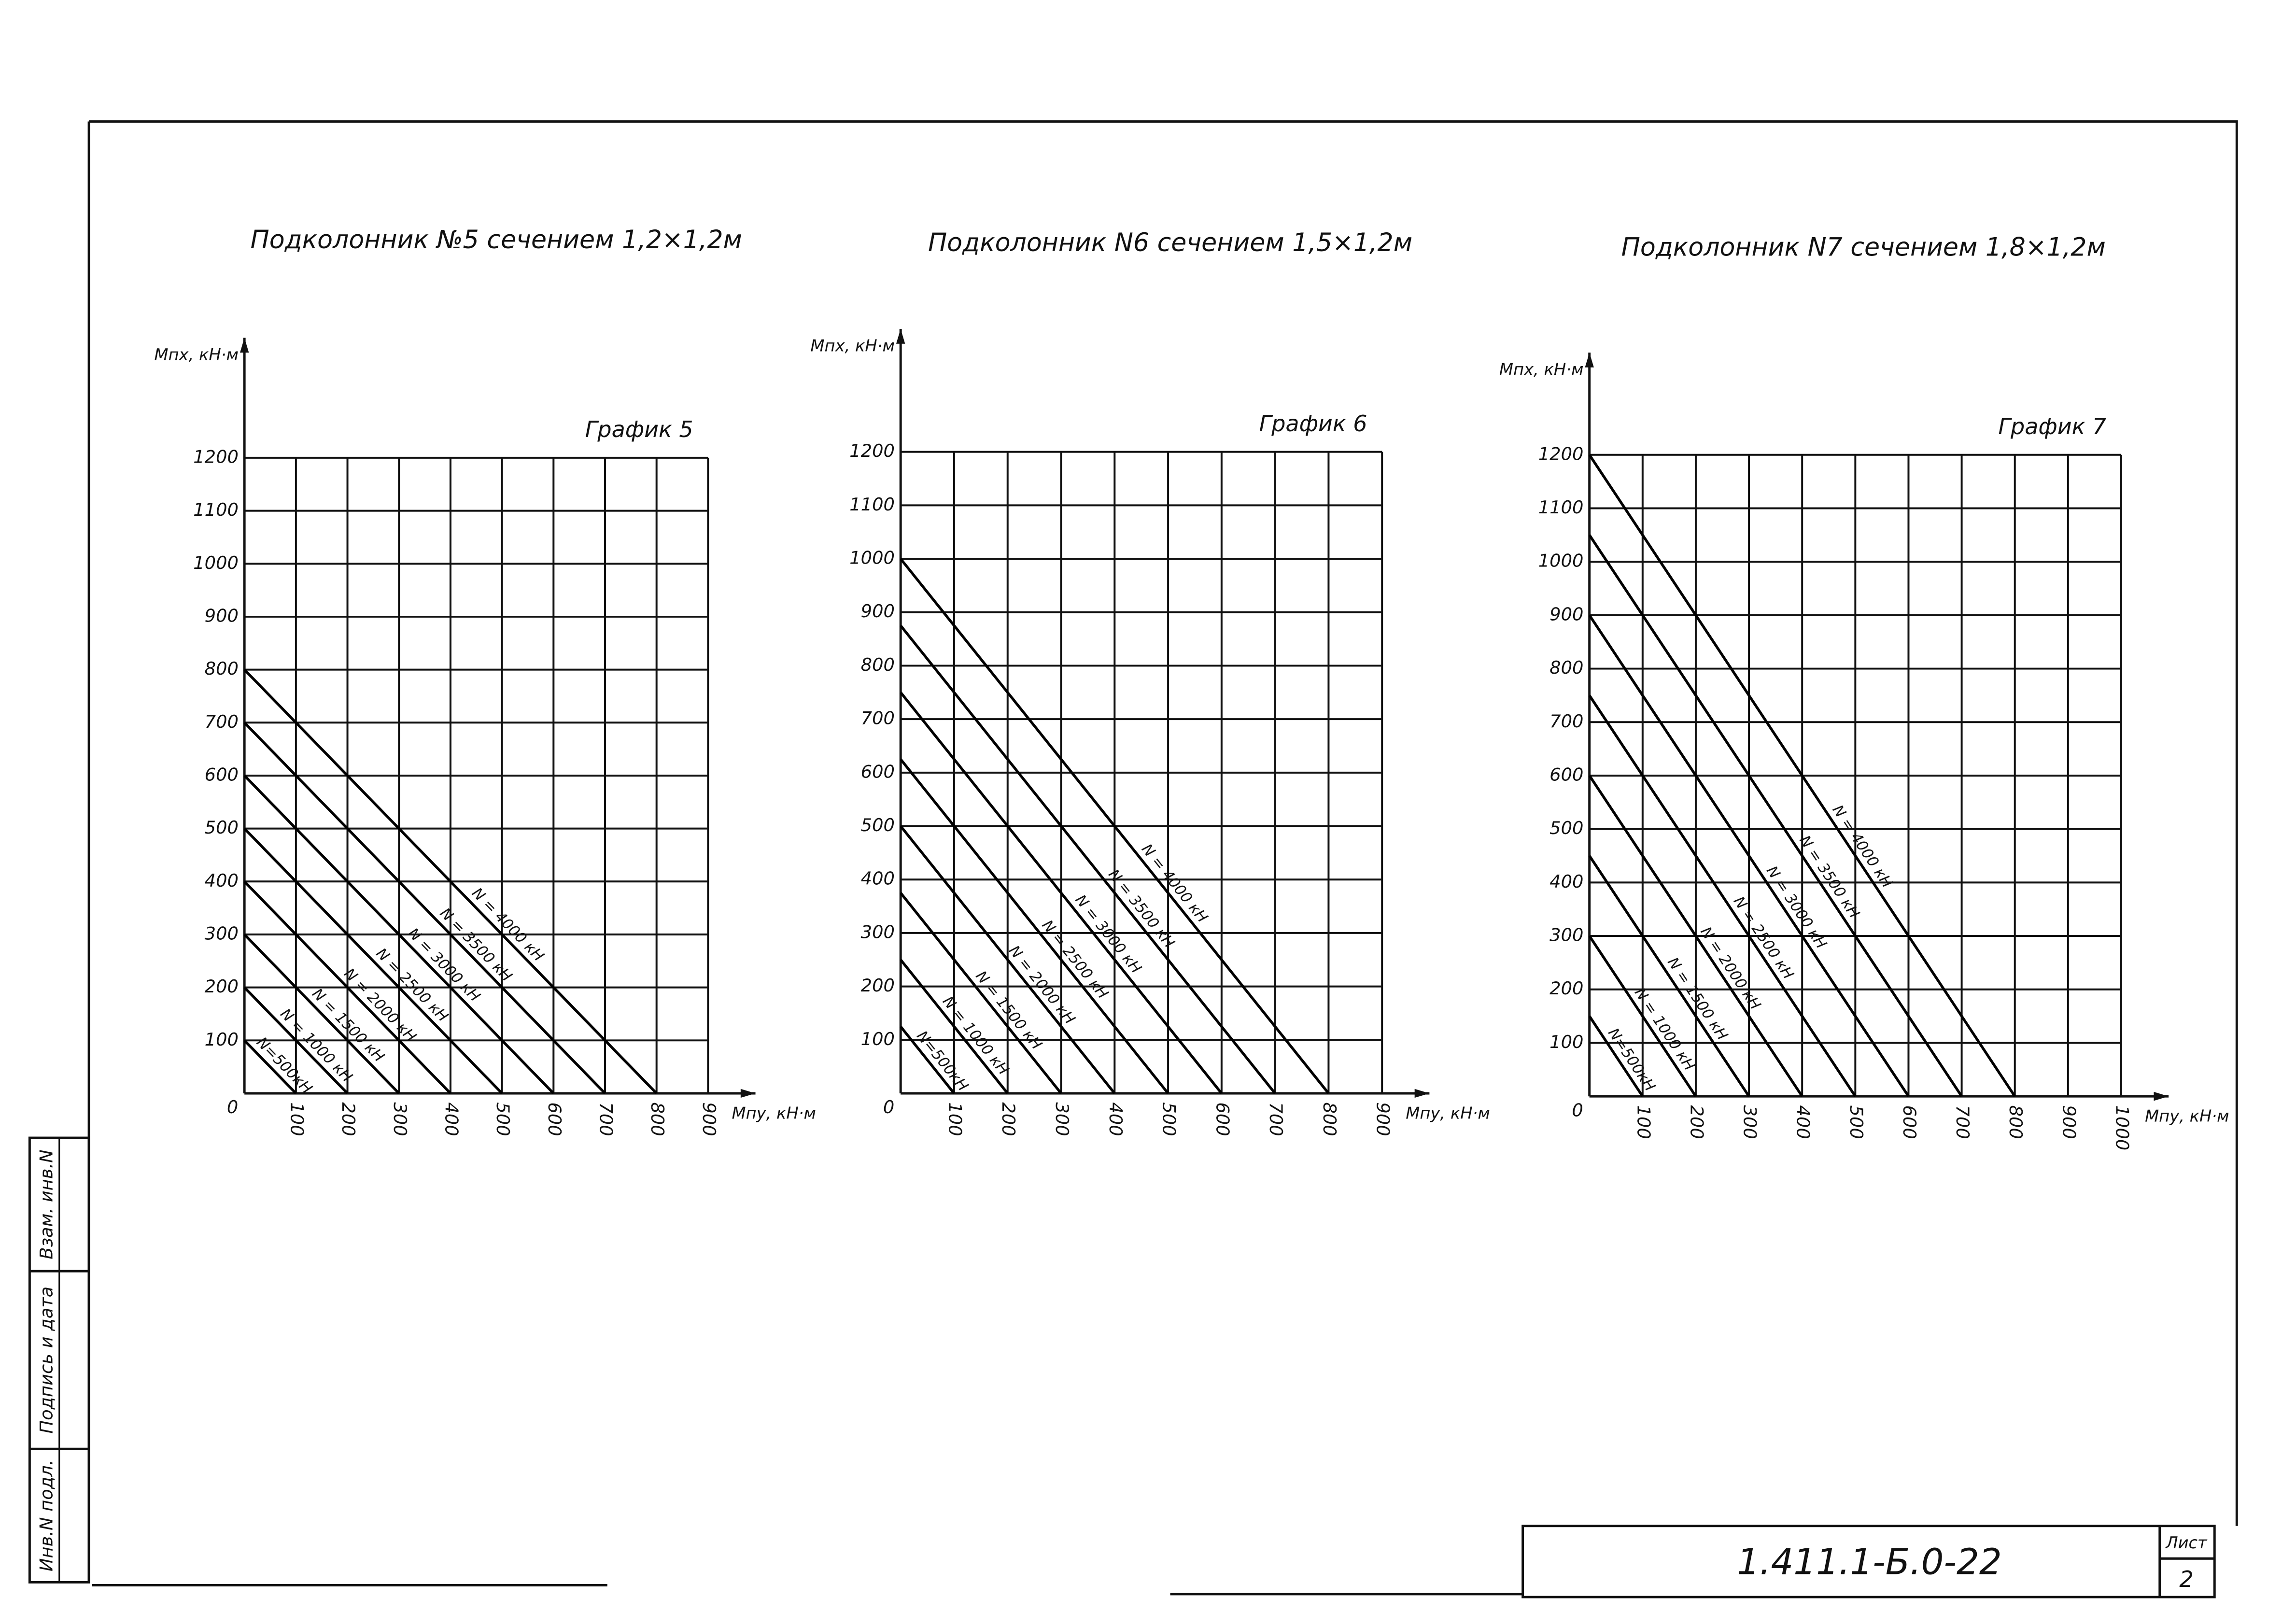 This screenshot has height=1599, width=2296. I want to click on x-tick-label: 500, so click(1169, 1119).